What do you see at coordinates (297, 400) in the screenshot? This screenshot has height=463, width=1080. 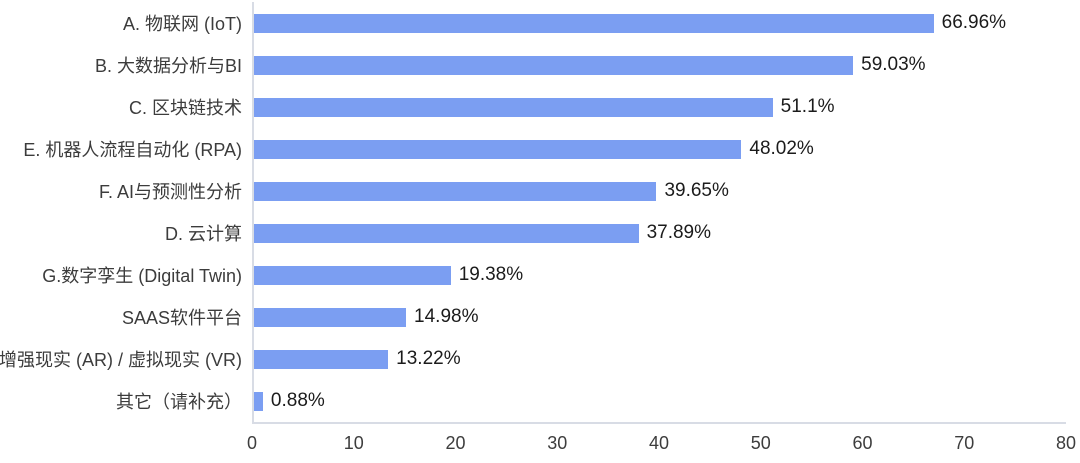 I see `value-label: 0.88%` at bounding box center [297, 400].